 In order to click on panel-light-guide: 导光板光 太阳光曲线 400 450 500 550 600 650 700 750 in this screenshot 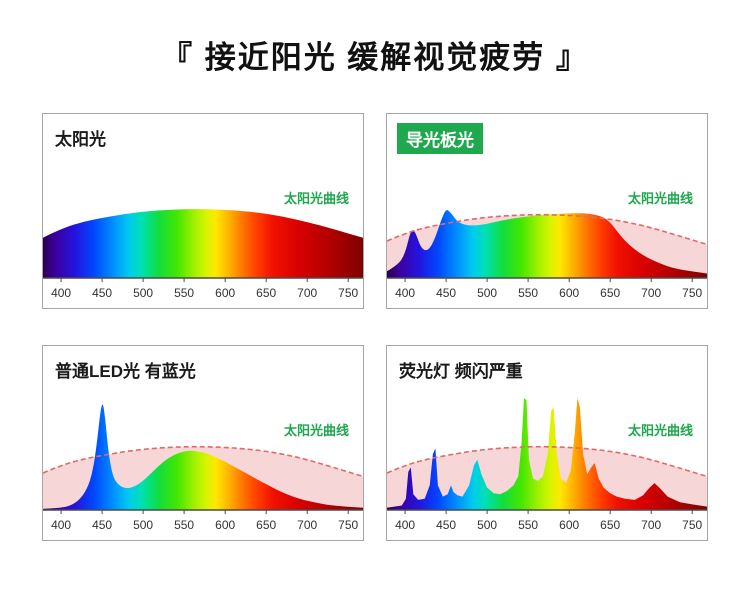, I will do `click(547, 211)`.